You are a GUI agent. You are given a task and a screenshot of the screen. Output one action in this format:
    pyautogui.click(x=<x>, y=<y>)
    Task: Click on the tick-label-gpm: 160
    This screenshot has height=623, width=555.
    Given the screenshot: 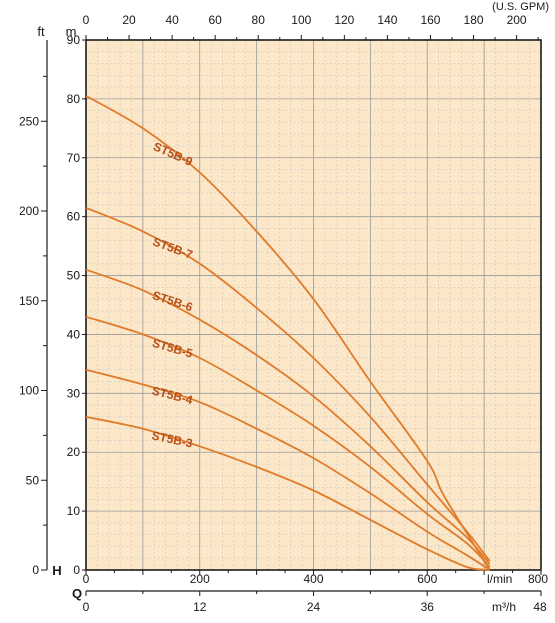 What is the action you would take?
    pyautogui.click(x=430, y=20)
    